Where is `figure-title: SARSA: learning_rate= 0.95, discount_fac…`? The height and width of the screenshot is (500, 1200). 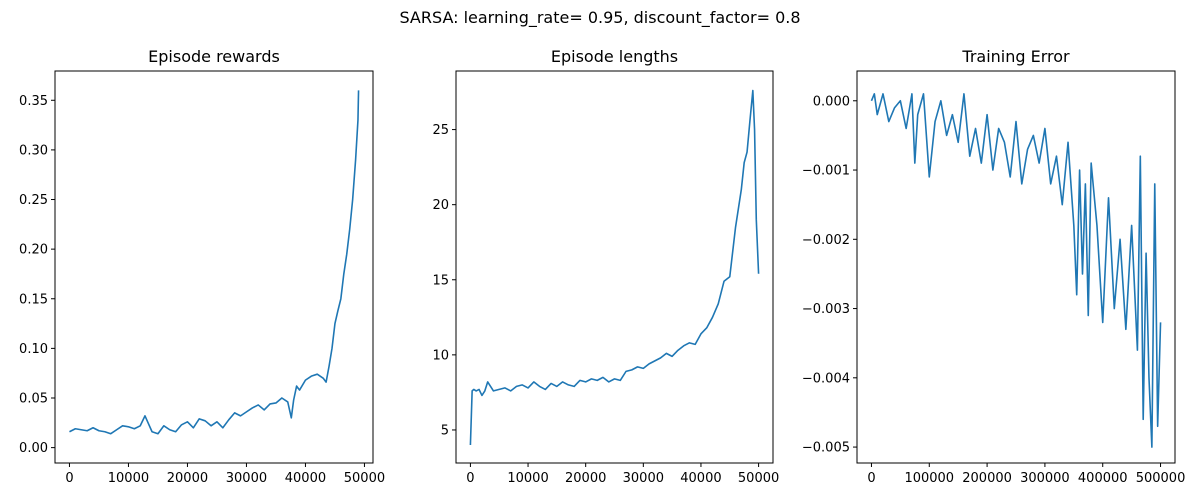
figure-title: SARSA: learning_rate= 0.95, discount_fac… is located at coordinates (599, 18).